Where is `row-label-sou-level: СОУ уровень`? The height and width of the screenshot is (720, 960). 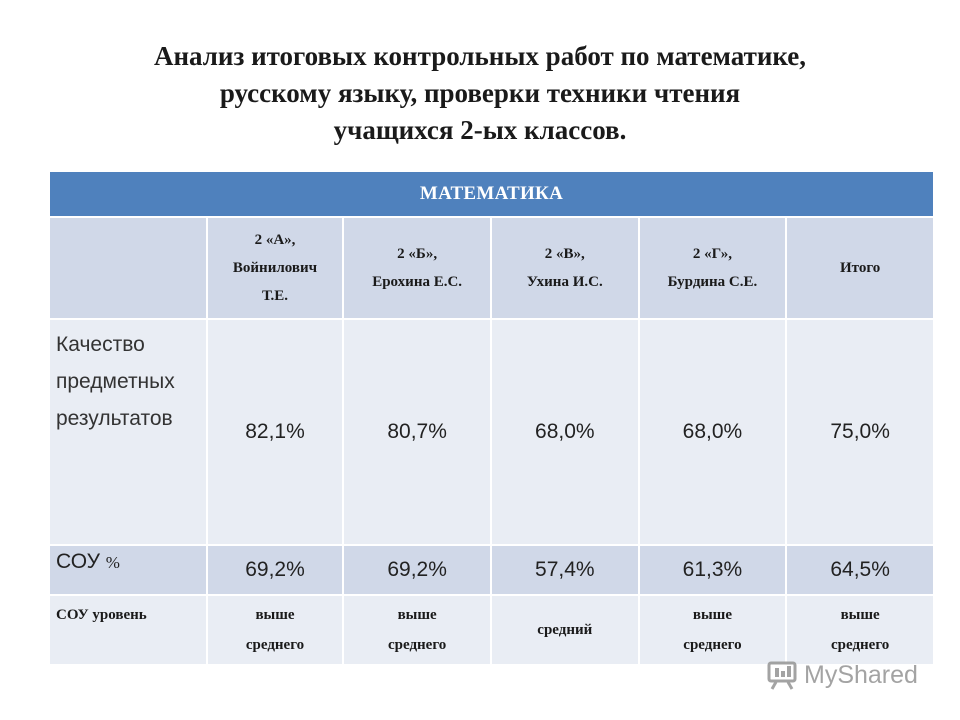 row-label-sou-level: СОУ уровень is located at coordinates (128, 630).